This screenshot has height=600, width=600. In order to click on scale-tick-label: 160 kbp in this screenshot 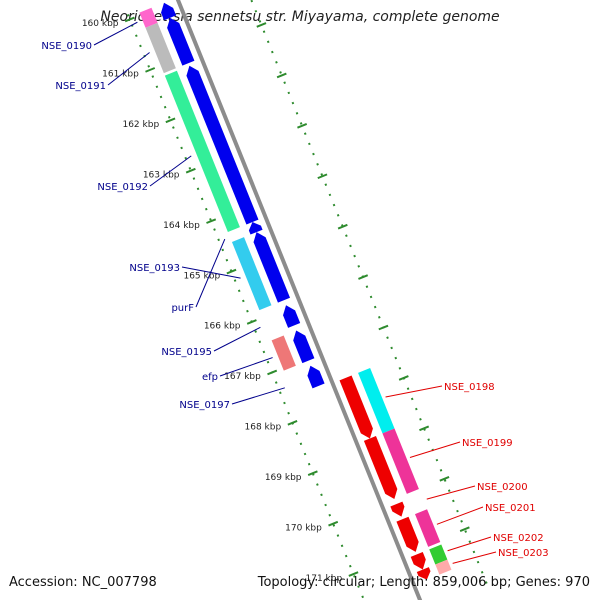, I will do `click(100, 24)`.